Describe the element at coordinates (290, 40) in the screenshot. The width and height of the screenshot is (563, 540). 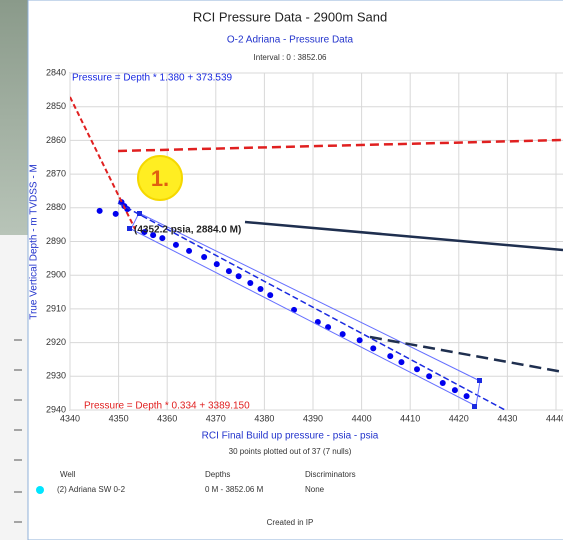
I see `chart-subtitle: O-2 Adriana - Pressure Data` at that location.